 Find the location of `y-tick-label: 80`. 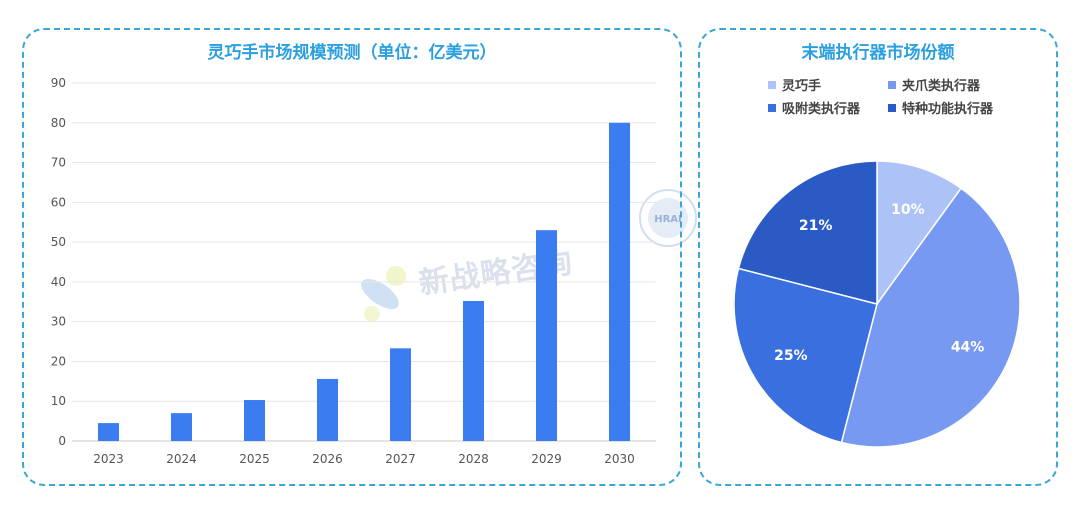

y-tick-label: 80 is located at coordinates (58, 123).